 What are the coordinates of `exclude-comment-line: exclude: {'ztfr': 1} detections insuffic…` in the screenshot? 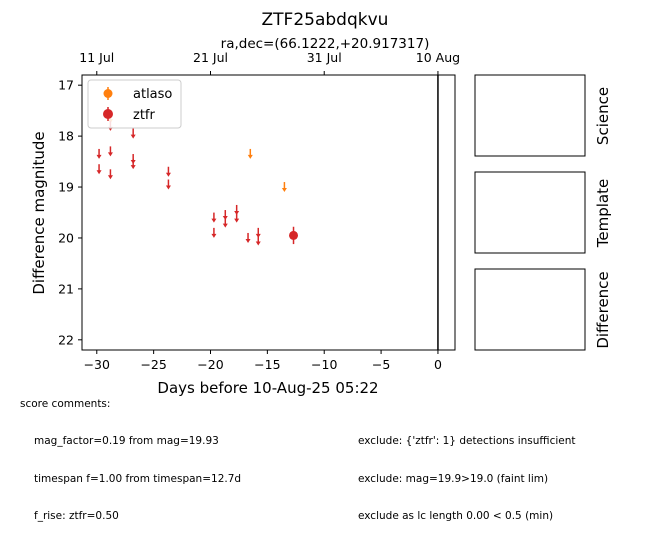 It's located at (467, 441).